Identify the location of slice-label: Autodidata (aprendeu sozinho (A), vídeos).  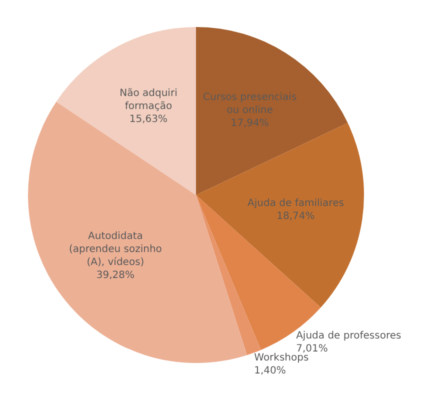
(115, 249).